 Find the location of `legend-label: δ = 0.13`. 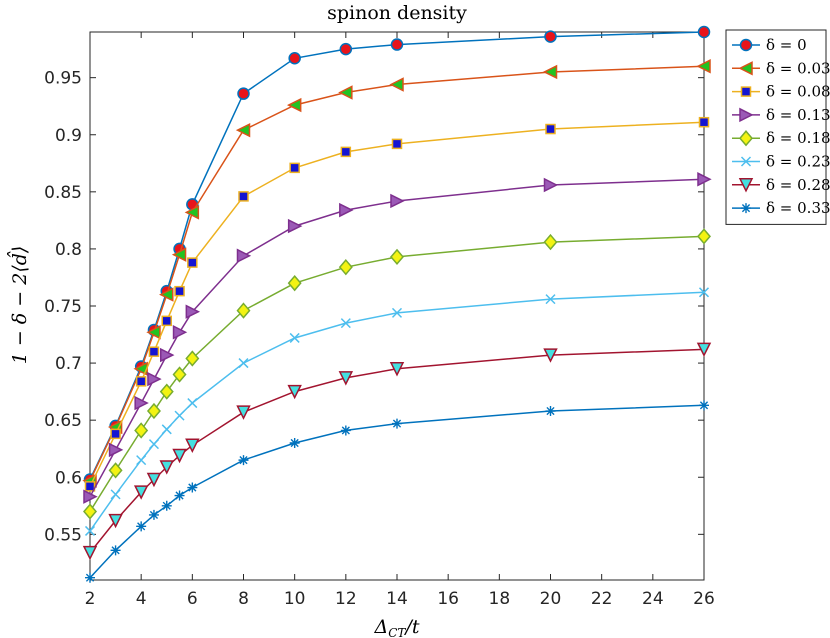

legend-label: δ = 0.13 is located at coordinates (798, 115).